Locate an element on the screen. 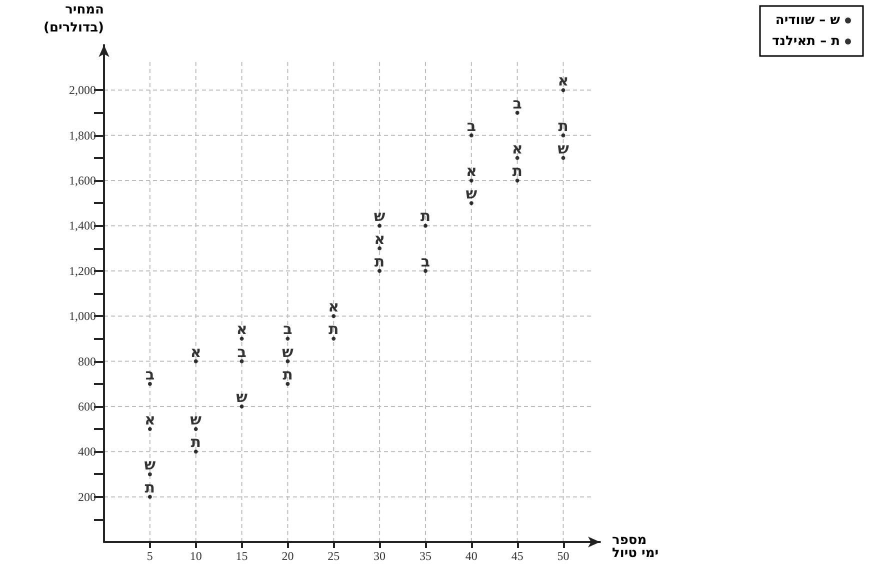  x-tick-label: 50 is located at coordinates (563, 556).